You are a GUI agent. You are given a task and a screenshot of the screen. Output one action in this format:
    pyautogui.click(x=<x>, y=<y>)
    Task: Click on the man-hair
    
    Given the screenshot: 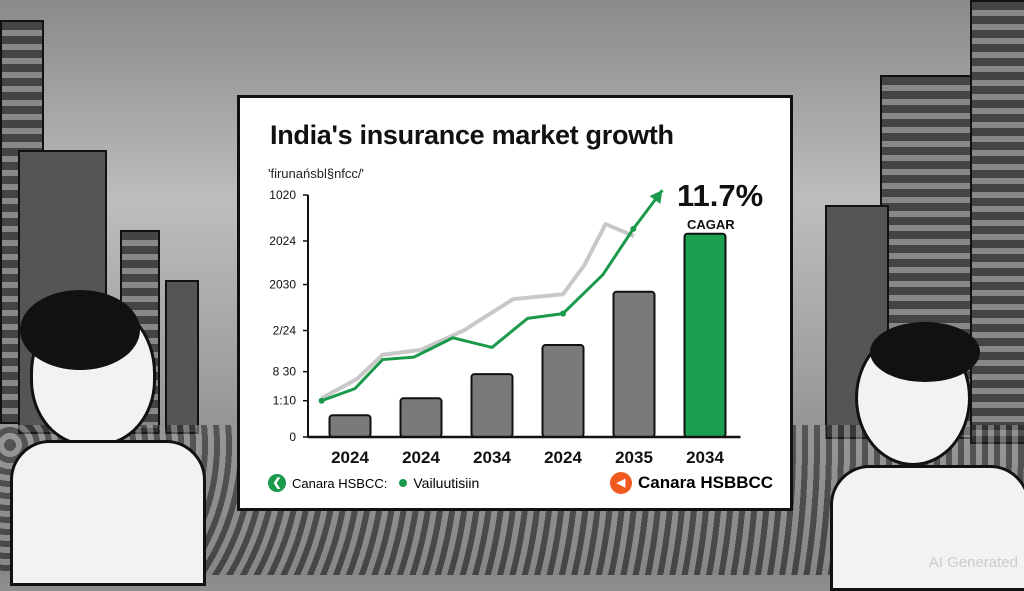 What is the action you would take?
    pyautogui.click(x=925, y=352)
    